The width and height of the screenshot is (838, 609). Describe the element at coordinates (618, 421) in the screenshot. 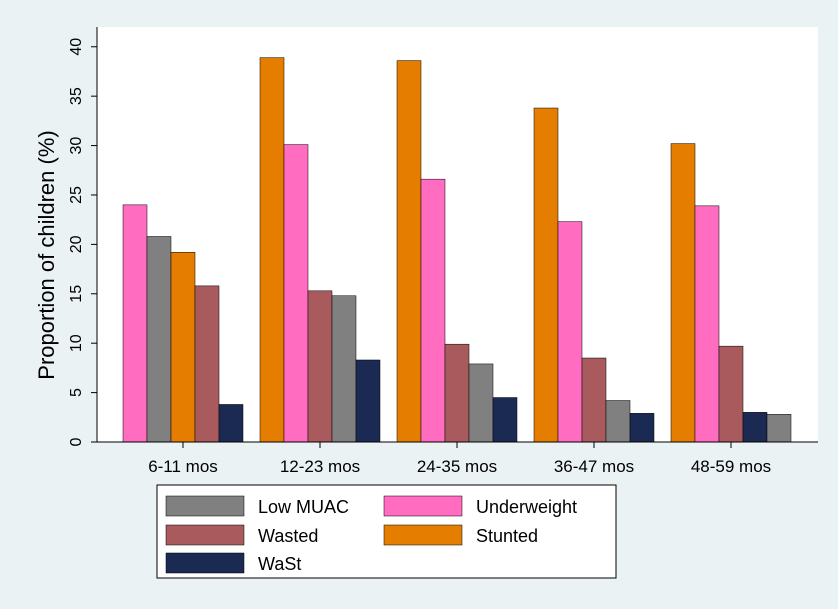

I see `bar-low-muac-36-47-mos` at that location.